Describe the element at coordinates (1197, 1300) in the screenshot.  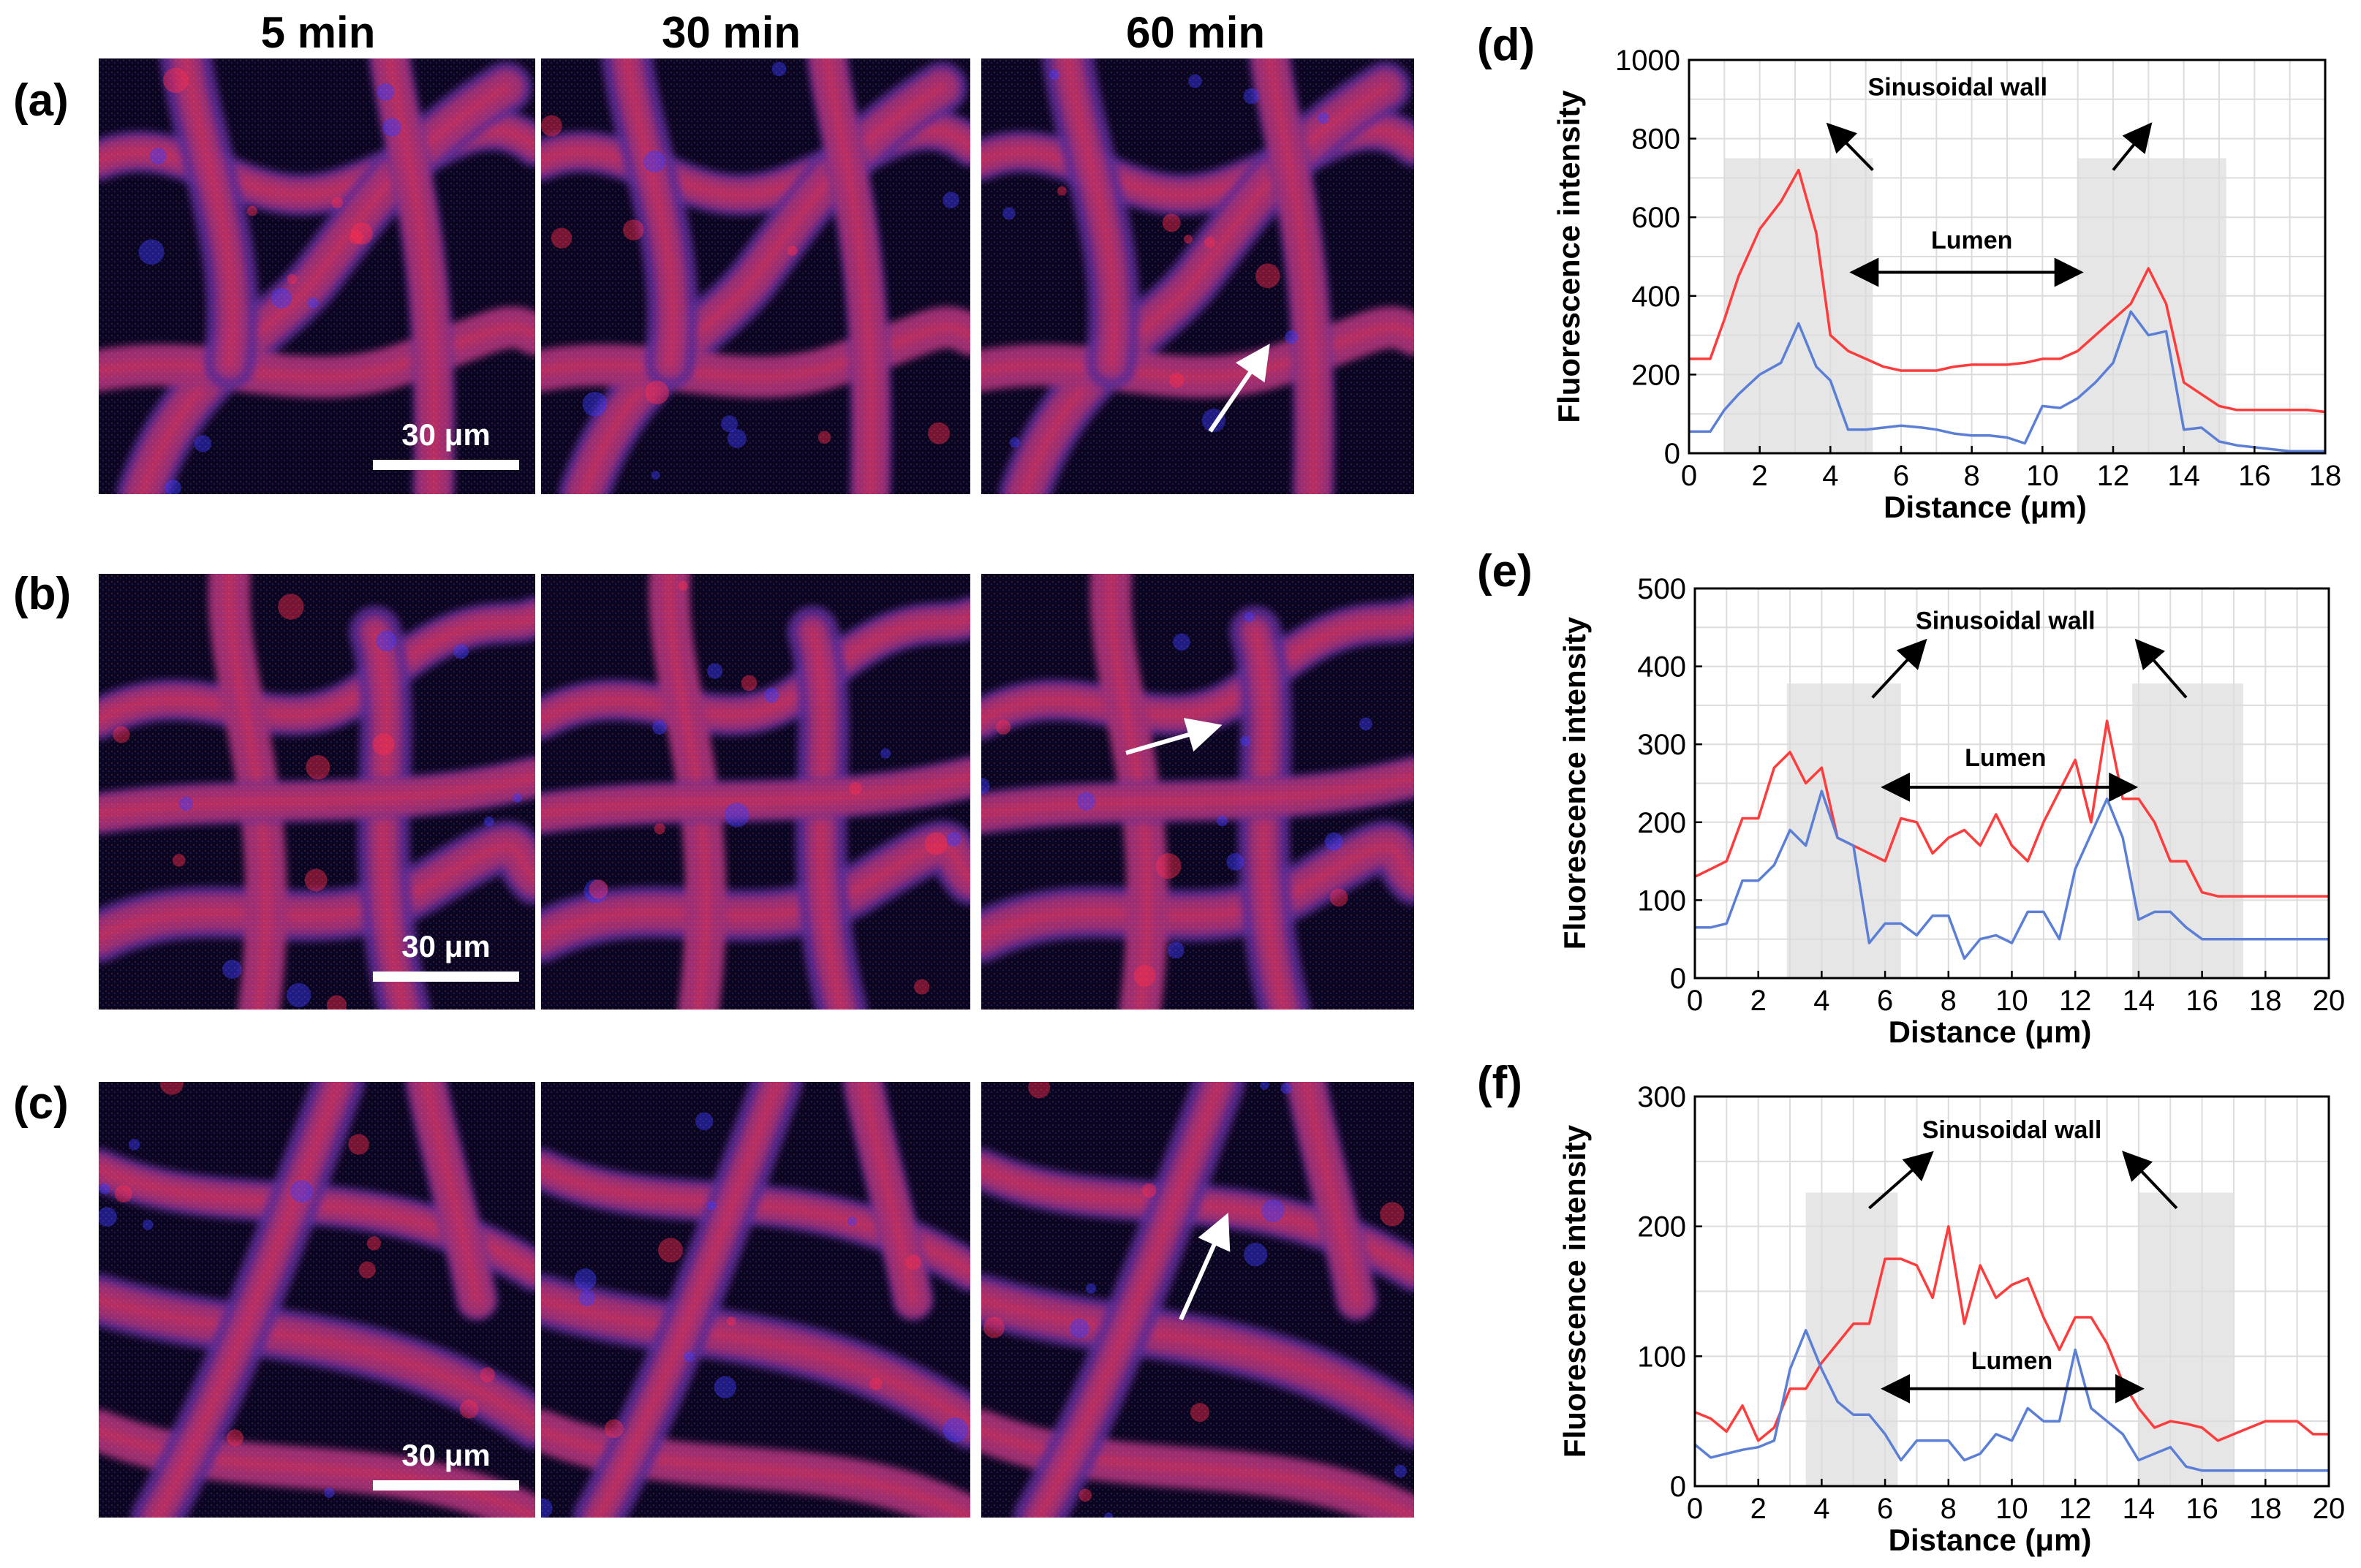
I see `micrograph-r3-c3` at that location.